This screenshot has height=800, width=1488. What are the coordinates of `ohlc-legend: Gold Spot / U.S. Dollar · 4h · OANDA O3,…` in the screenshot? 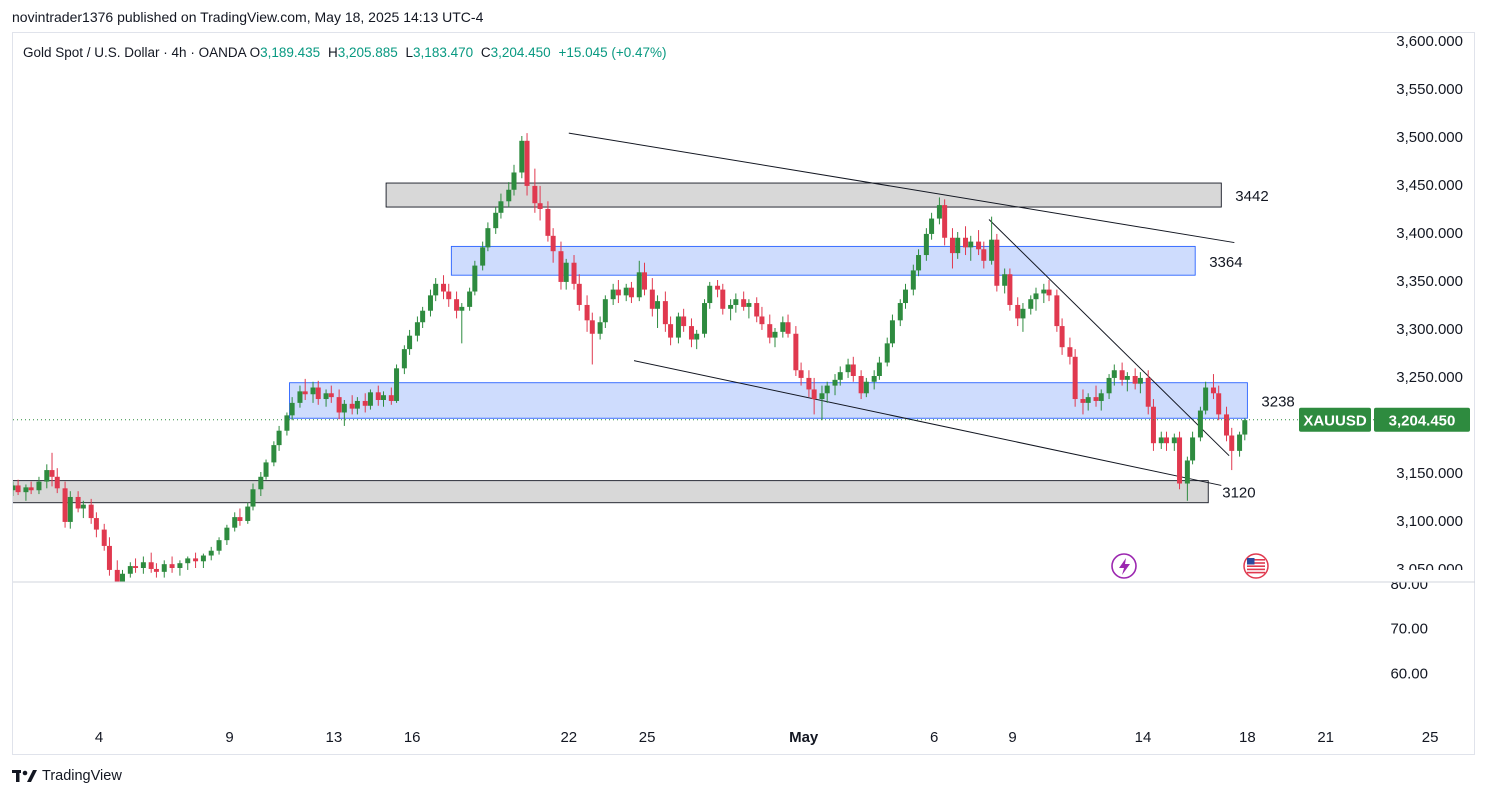 It's located at (345, 52).